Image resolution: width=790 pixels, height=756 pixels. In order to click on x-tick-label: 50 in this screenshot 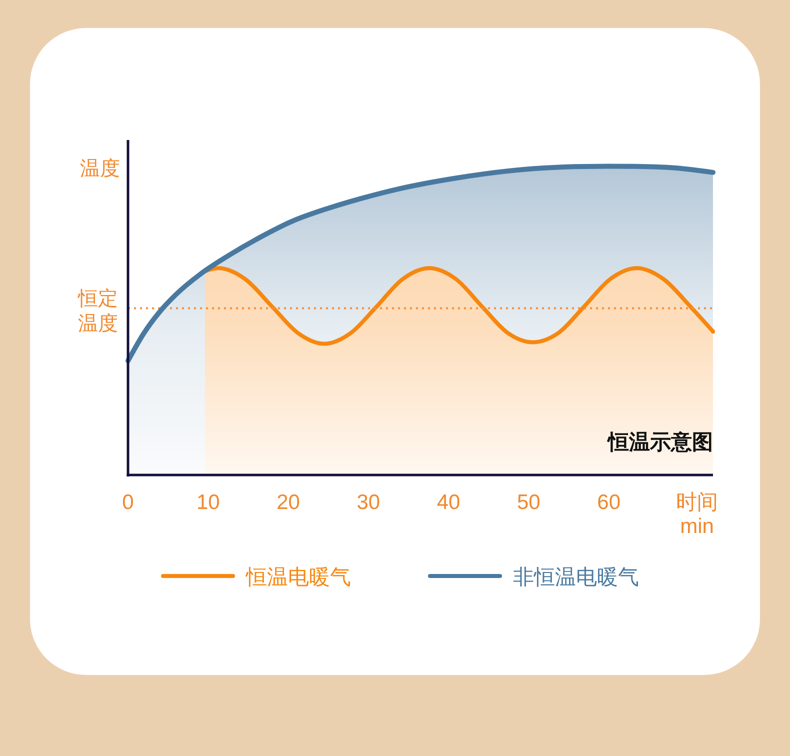, I will do `click(528, 502)`.